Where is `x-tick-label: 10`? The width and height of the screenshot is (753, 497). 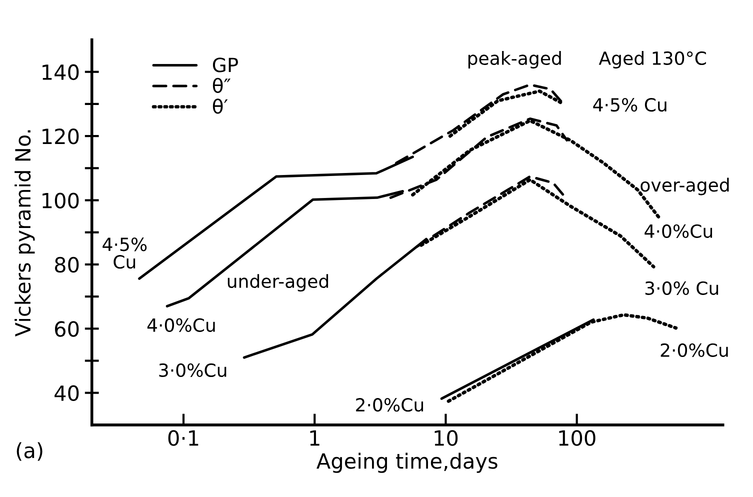 x-tick-label: 10 is located at coordinates (446, 438).